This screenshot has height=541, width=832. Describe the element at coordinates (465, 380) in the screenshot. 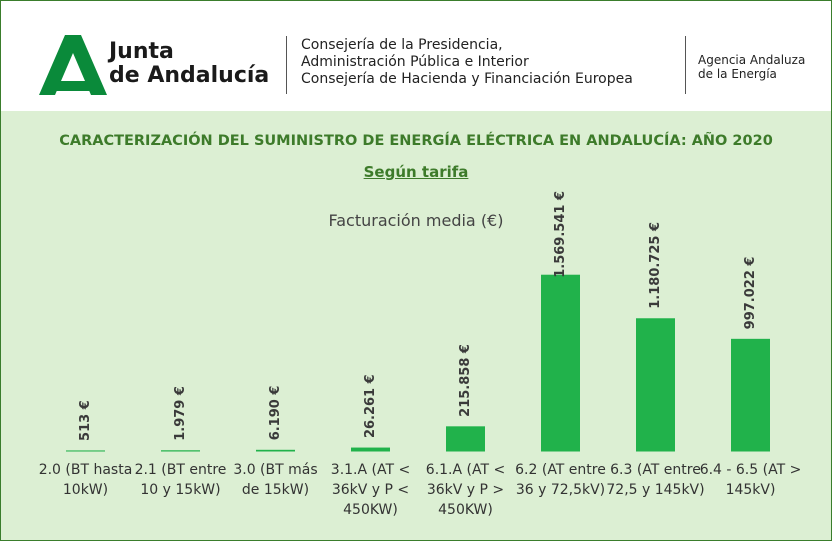

I see `data-label: 215.858 €` at that location.